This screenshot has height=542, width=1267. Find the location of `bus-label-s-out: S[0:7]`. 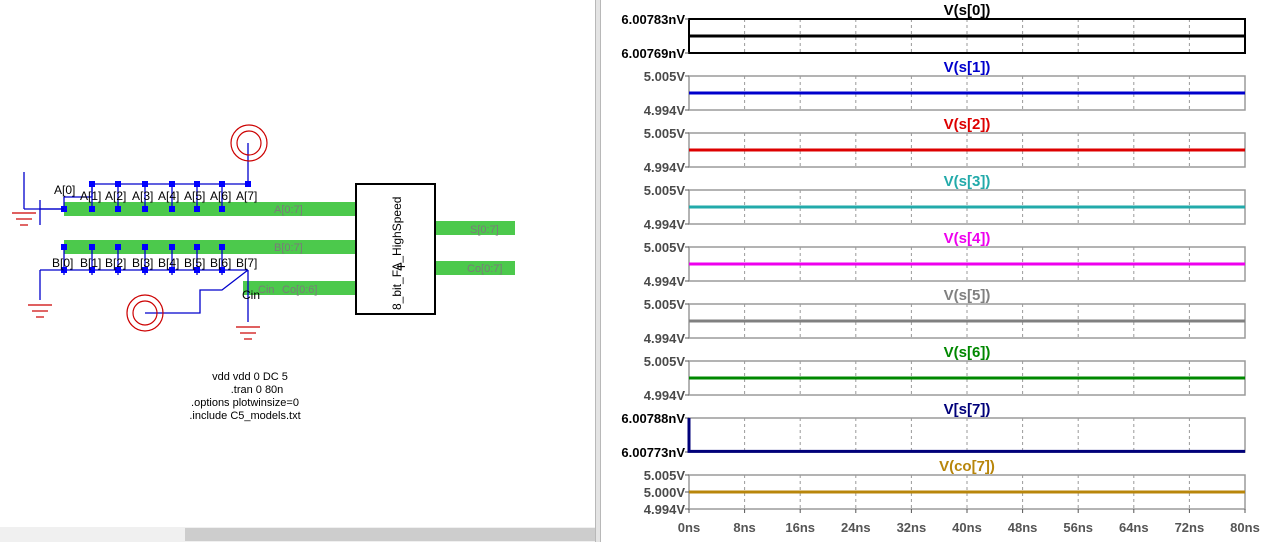

bus-label-s-out: S[0:7] is located at coordinates (484, 230).